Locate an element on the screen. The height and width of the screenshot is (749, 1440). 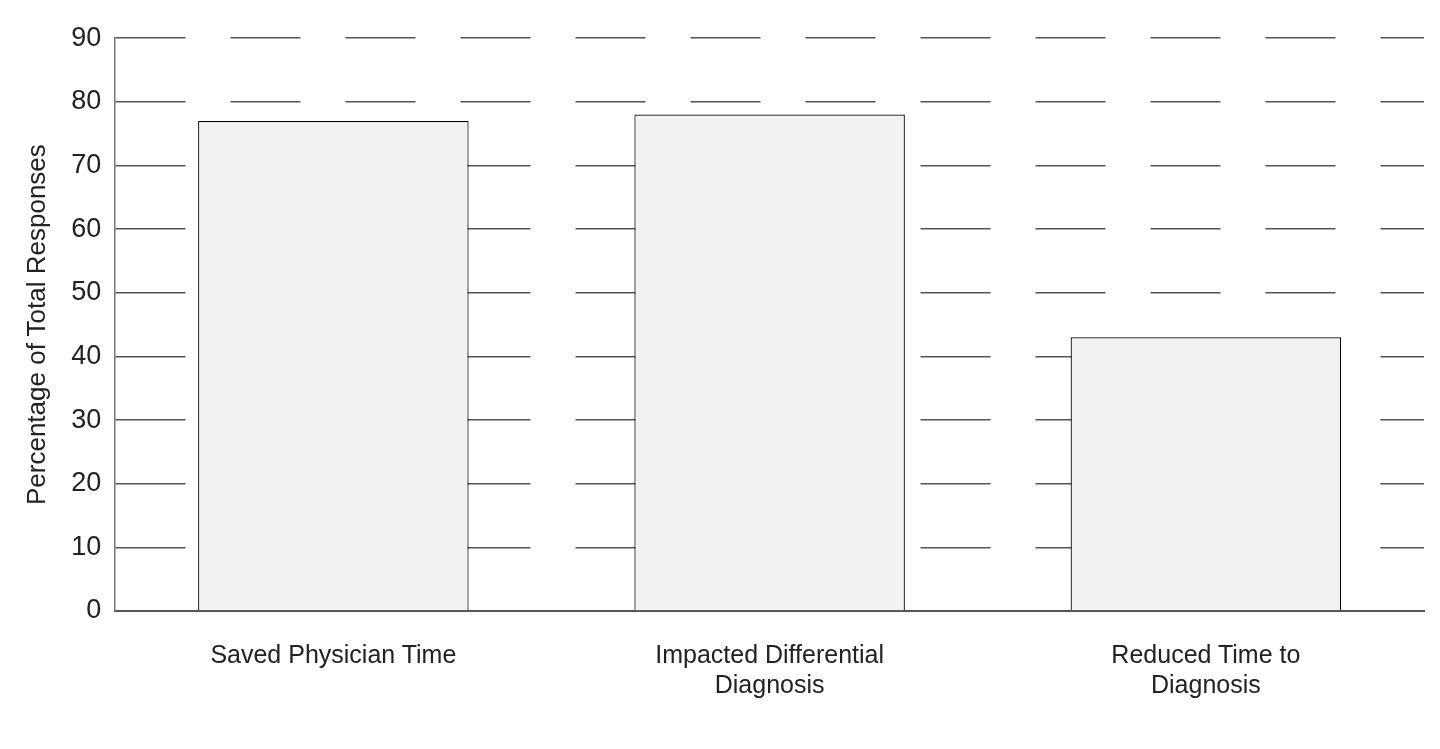
y-tick-label: 40 is located at coordinates (86, 354).